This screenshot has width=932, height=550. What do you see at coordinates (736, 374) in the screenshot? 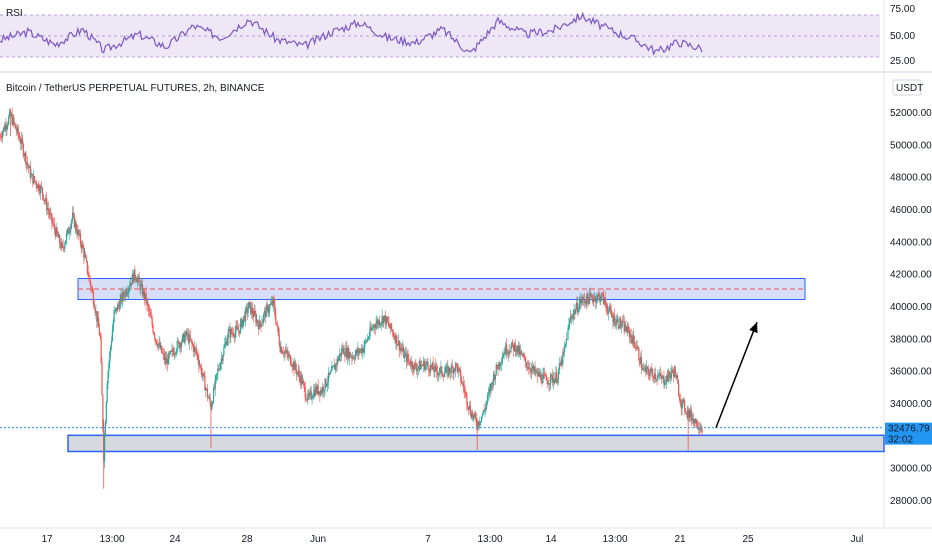
I see `projection-arrow` at bounding box center [736, 374].